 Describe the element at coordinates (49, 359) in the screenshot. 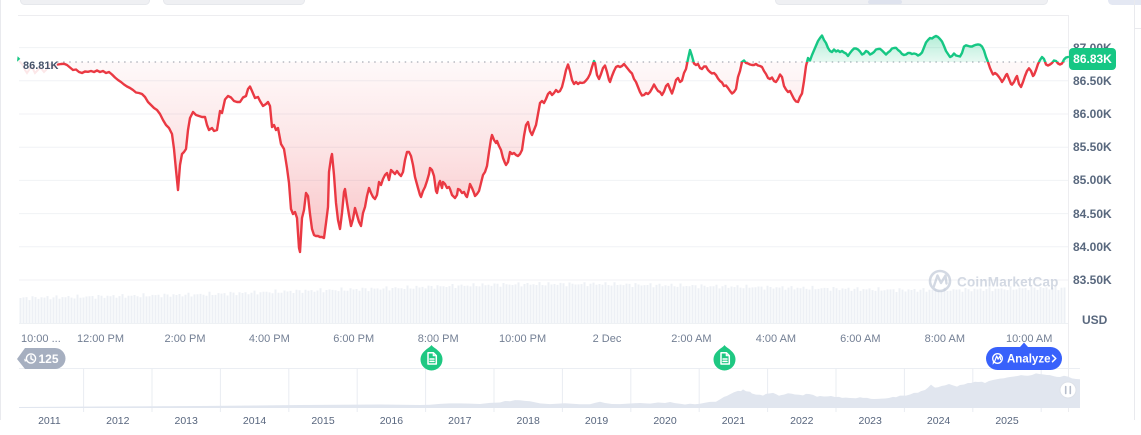

I see `svg-text: 125` at that location.